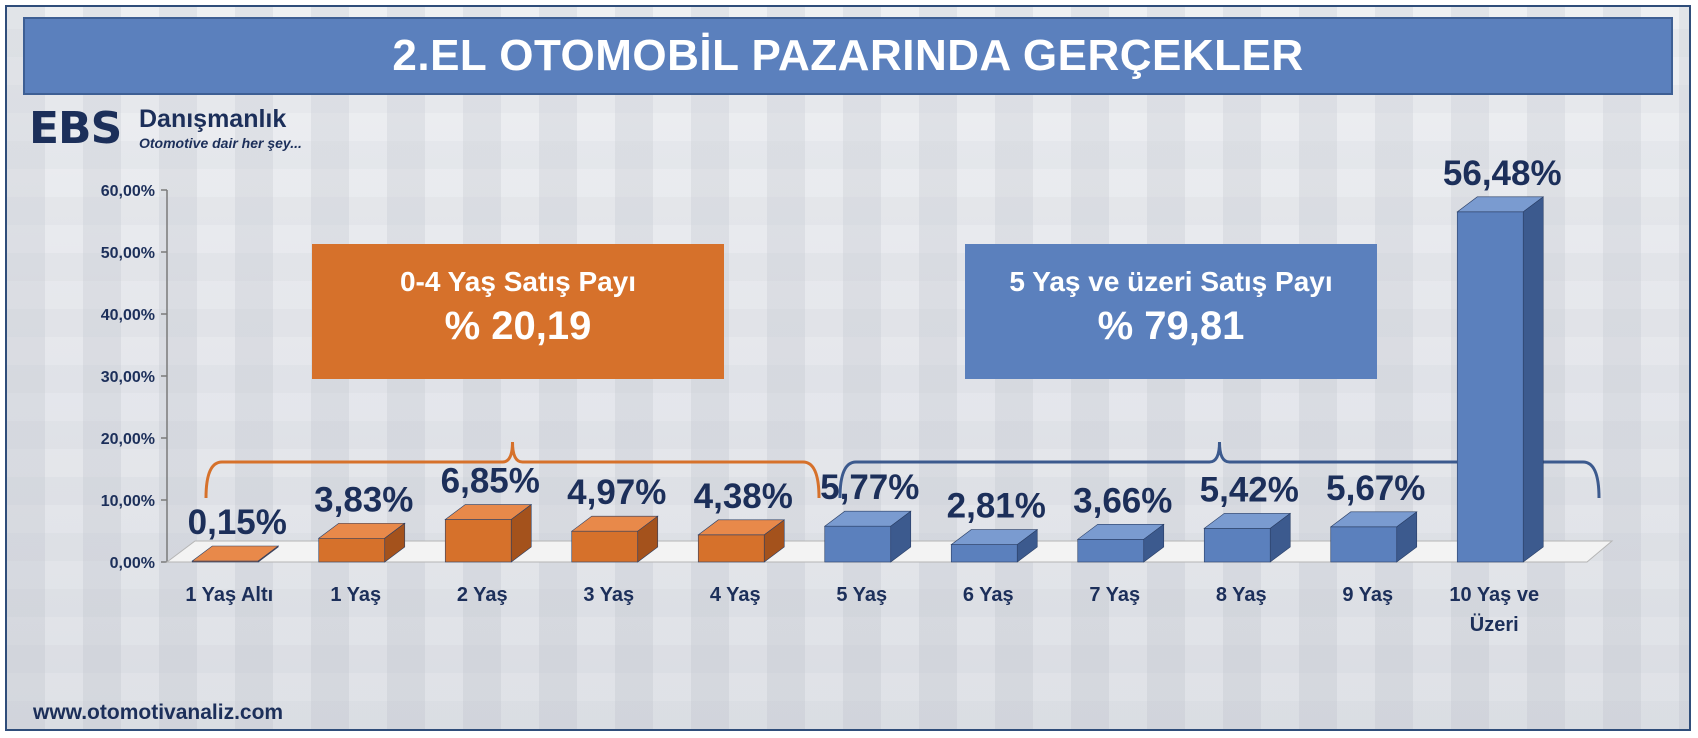 The height and width of the screenshot is (738, 1698). I want to click on x-tick-label: 8 Yaş, so click(1241, 595).